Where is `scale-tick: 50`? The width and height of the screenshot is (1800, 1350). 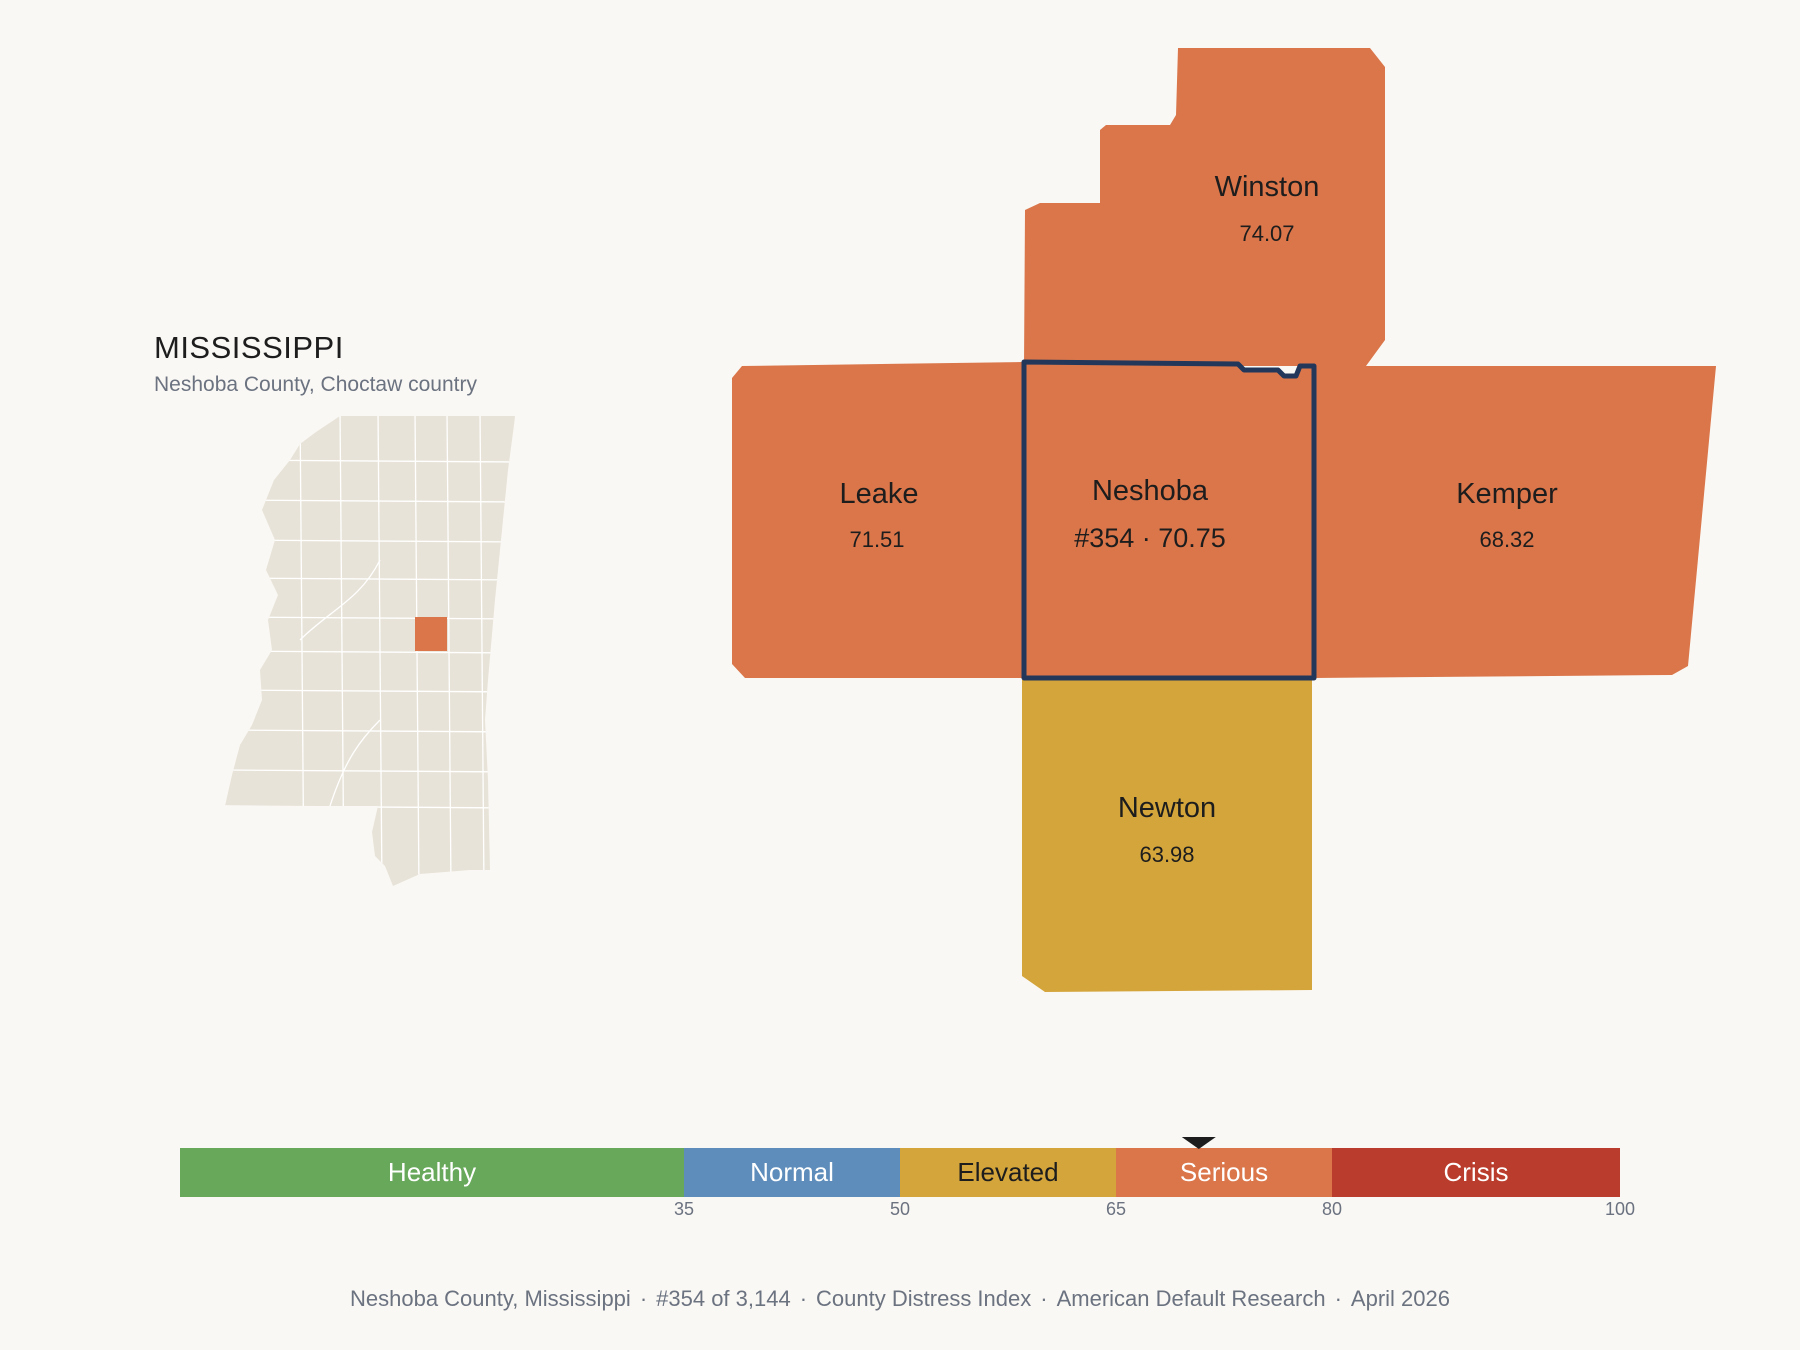 scale-tick: 50 is located at coordinates (900, 1209).